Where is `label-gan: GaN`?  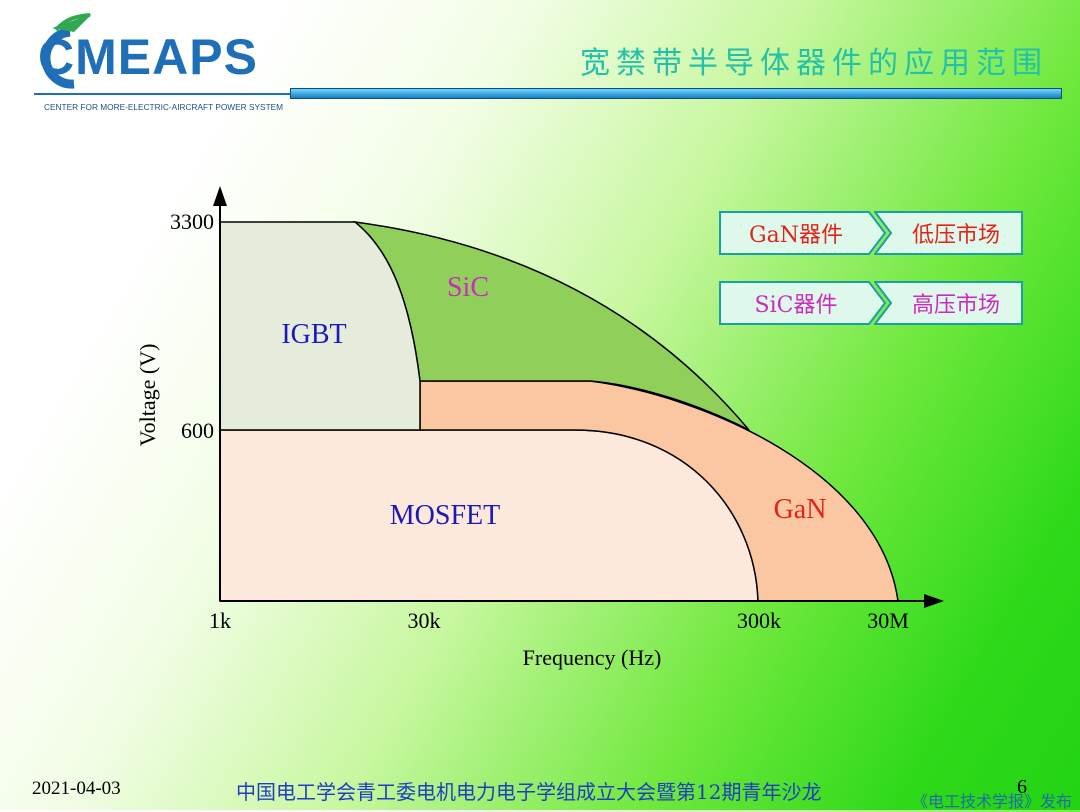 label-gan: GaN is located at coordinates (800, 509).